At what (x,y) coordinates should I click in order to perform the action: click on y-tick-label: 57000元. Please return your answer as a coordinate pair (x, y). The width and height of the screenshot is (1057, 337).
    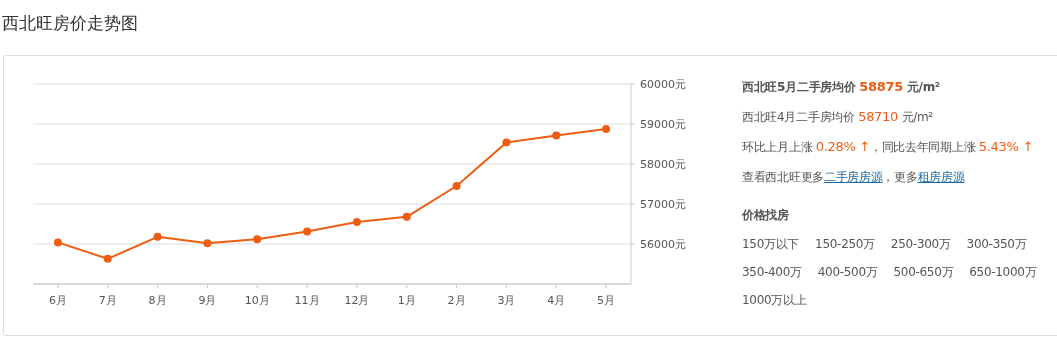
    Looking at the image, I should click on (663, 204).